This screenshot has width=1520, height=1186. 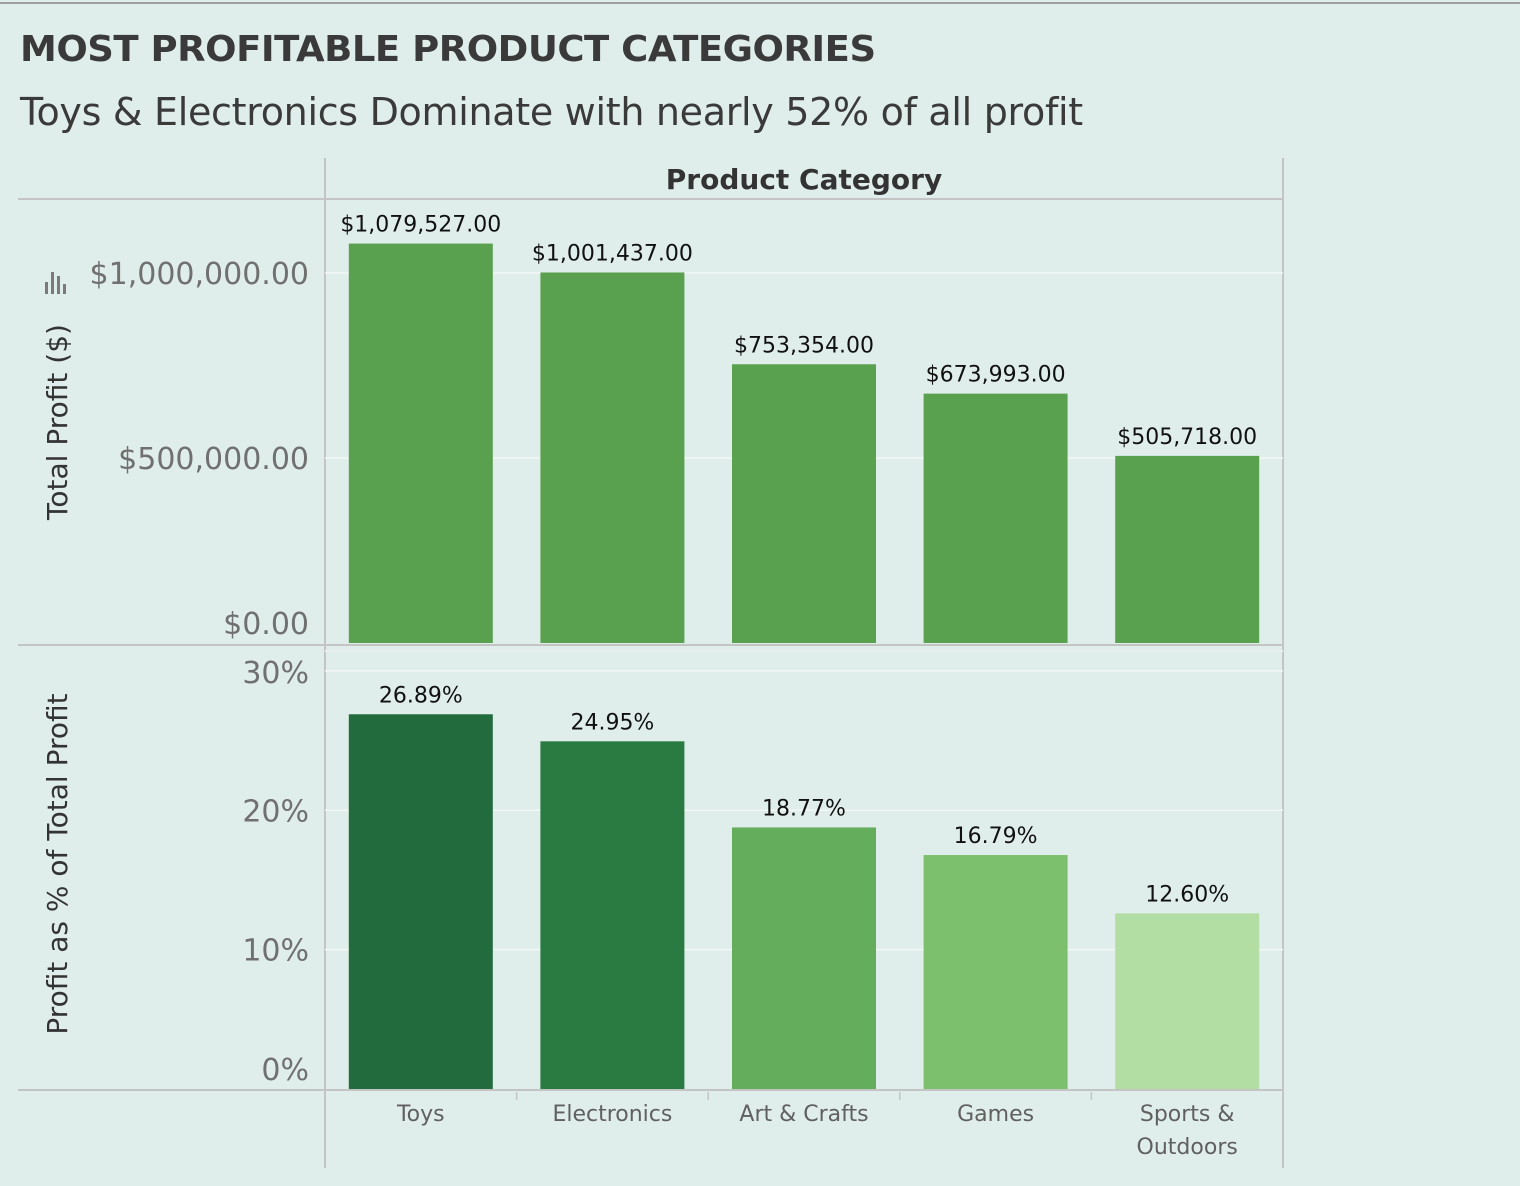 I want to click on category-label: Toys, so click(x=420, y=1114).